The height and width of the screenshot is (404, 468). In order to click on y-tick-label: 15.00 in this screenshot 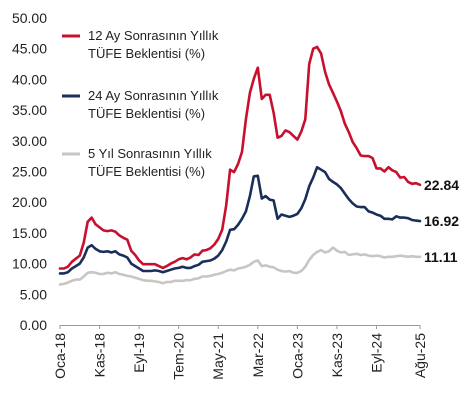, I will do `click(29, 233)`.